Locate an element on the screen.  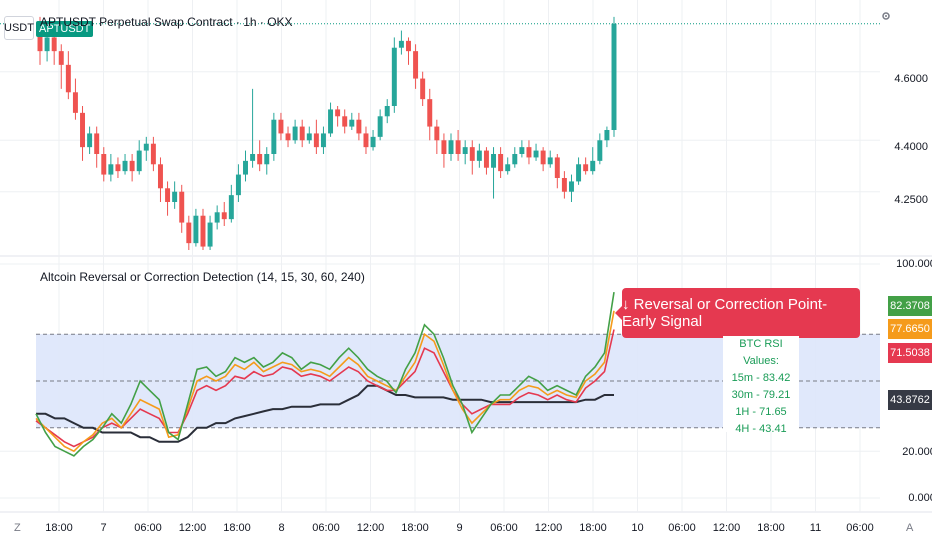
indicator-tick-label: 0.0000 is located at coordinates (920, 498).